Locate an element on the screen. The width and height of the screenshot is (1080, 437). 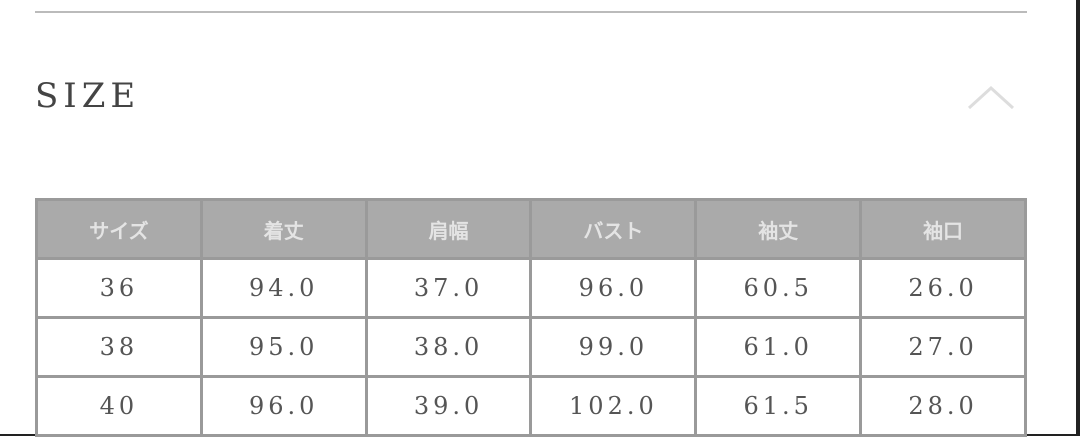
table-cell: 102.0 is located at coordinates (613, 406).